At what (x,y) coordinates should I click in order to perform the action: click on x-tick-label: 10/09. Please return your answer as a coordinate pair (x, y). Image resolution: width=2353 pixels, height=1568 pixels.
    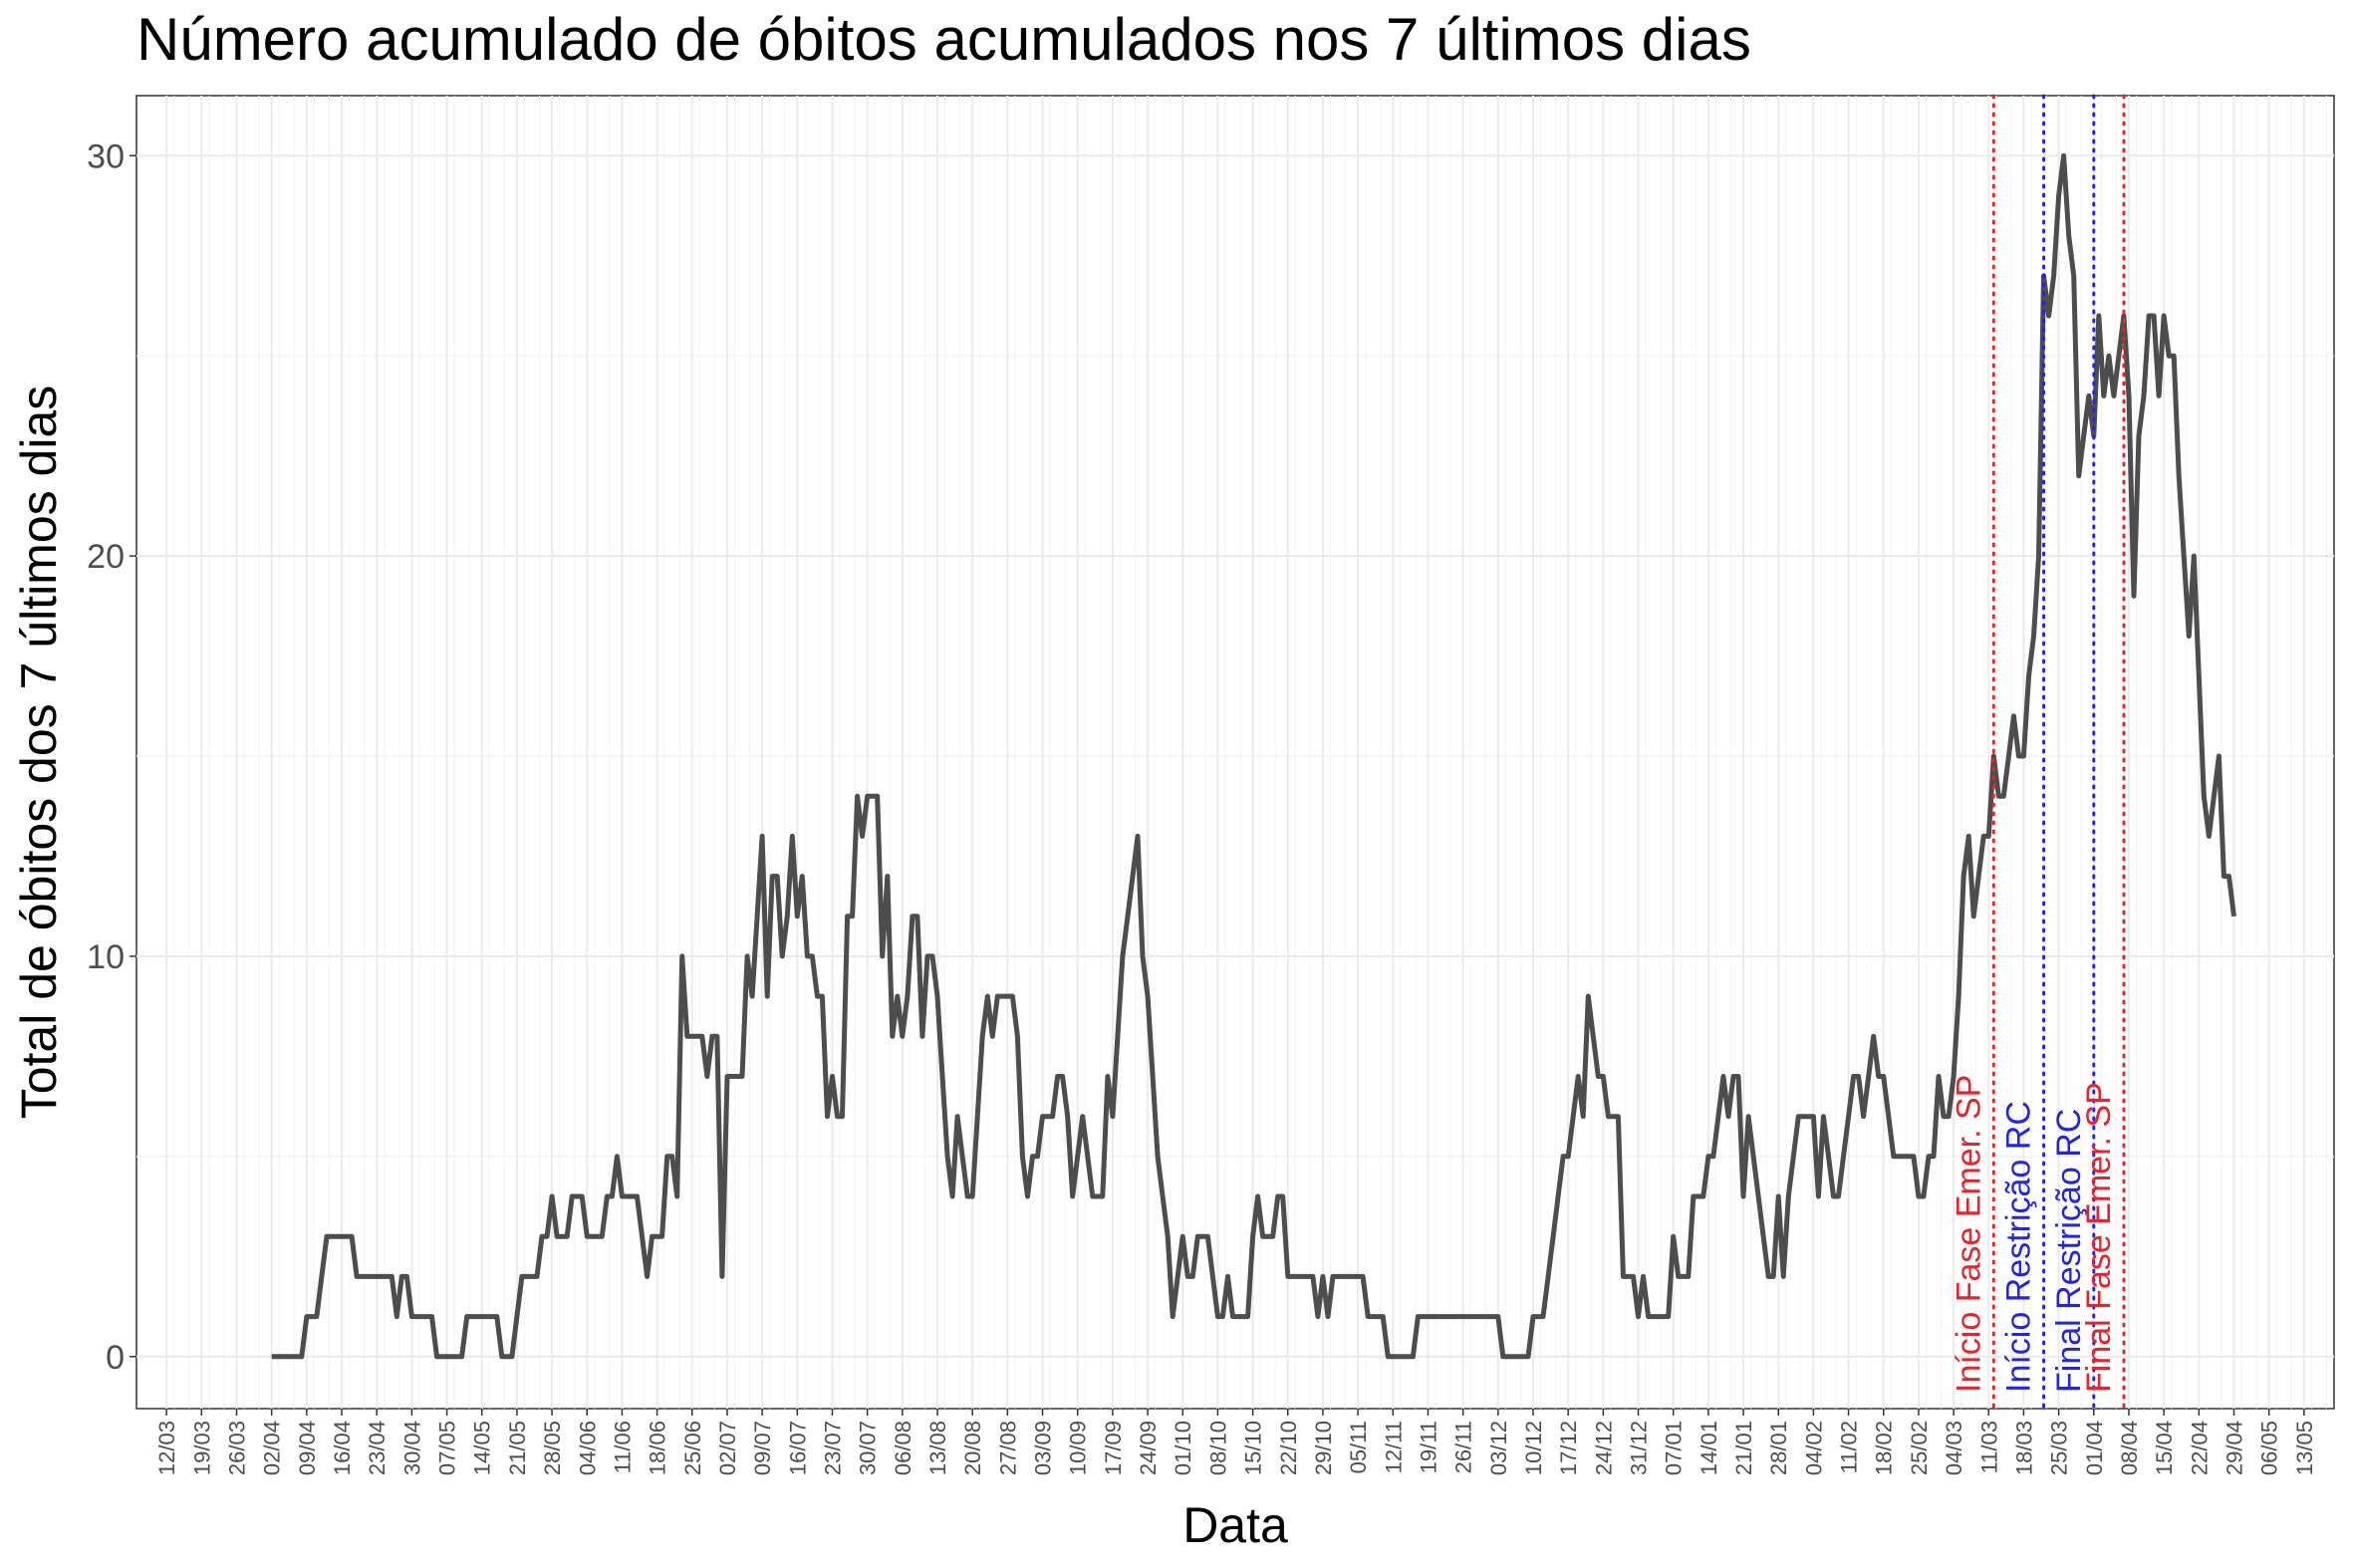
    Looking at the image, I should click on (1079, 1448).